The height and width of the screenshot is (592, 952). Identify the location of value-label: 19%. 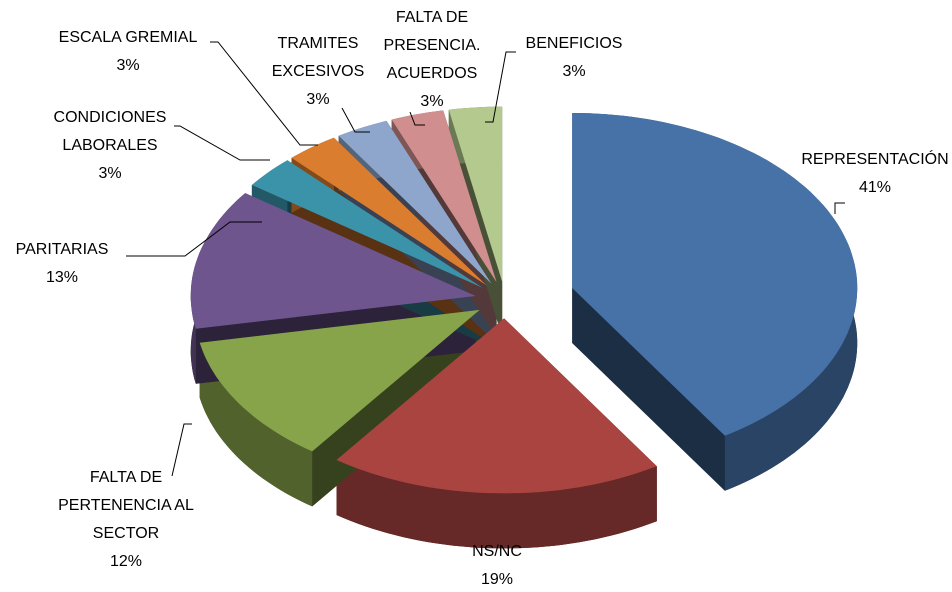
(497, 579).